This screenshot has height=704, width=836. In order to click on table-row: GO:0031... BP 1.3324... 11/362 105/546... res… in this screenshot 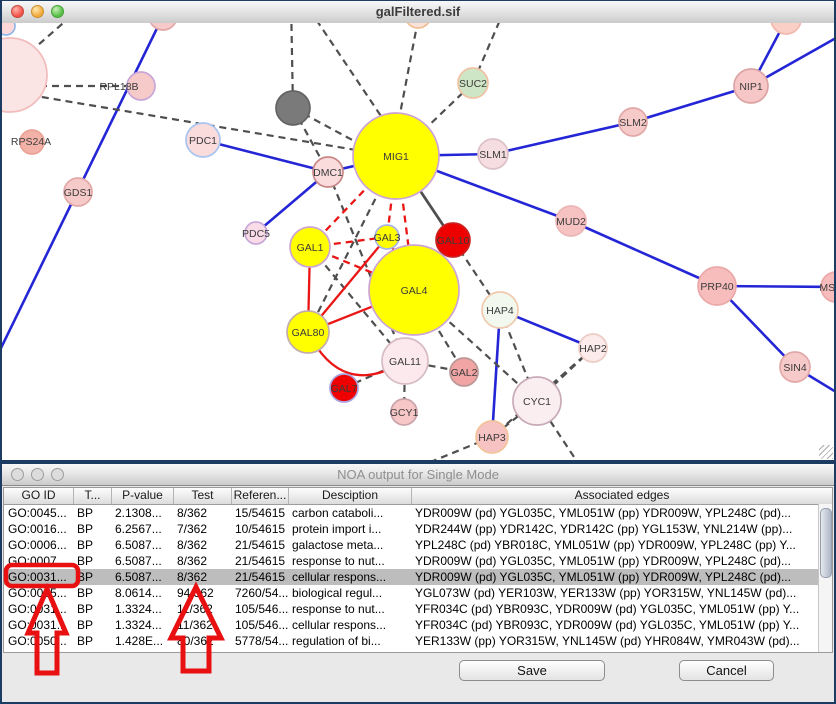, I will do `click(418, 609)`.